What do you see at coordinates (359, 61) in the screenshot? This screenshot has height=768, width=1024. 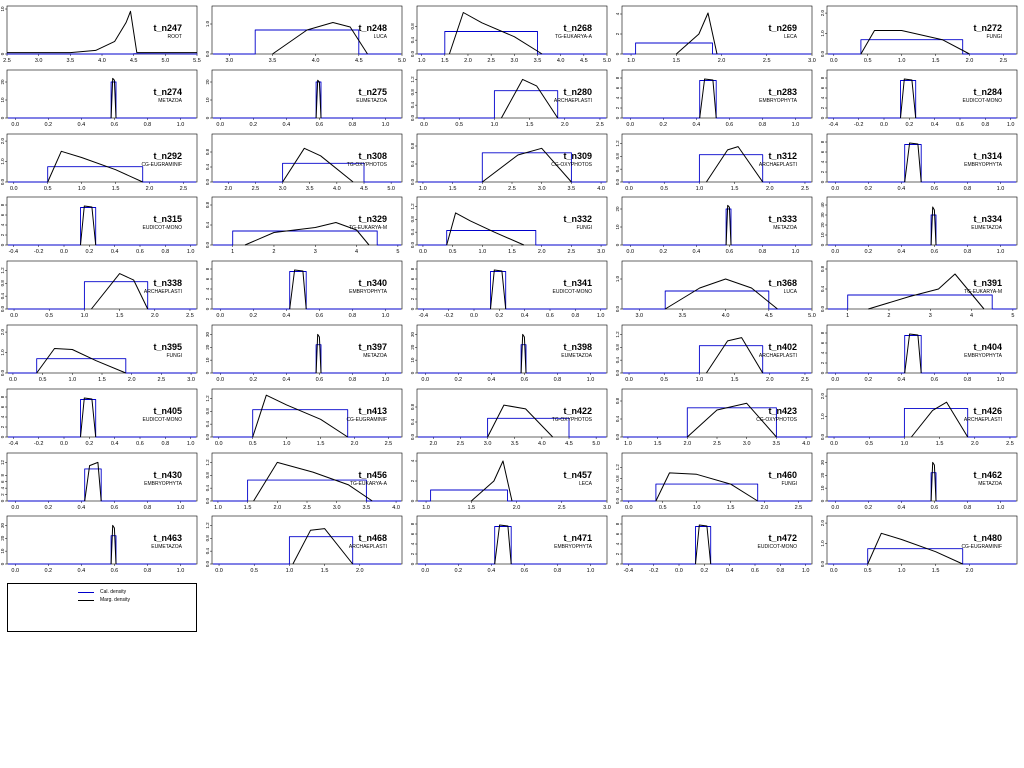 I see `x-tick-label: 4.5` at bounding box center [359, 61].